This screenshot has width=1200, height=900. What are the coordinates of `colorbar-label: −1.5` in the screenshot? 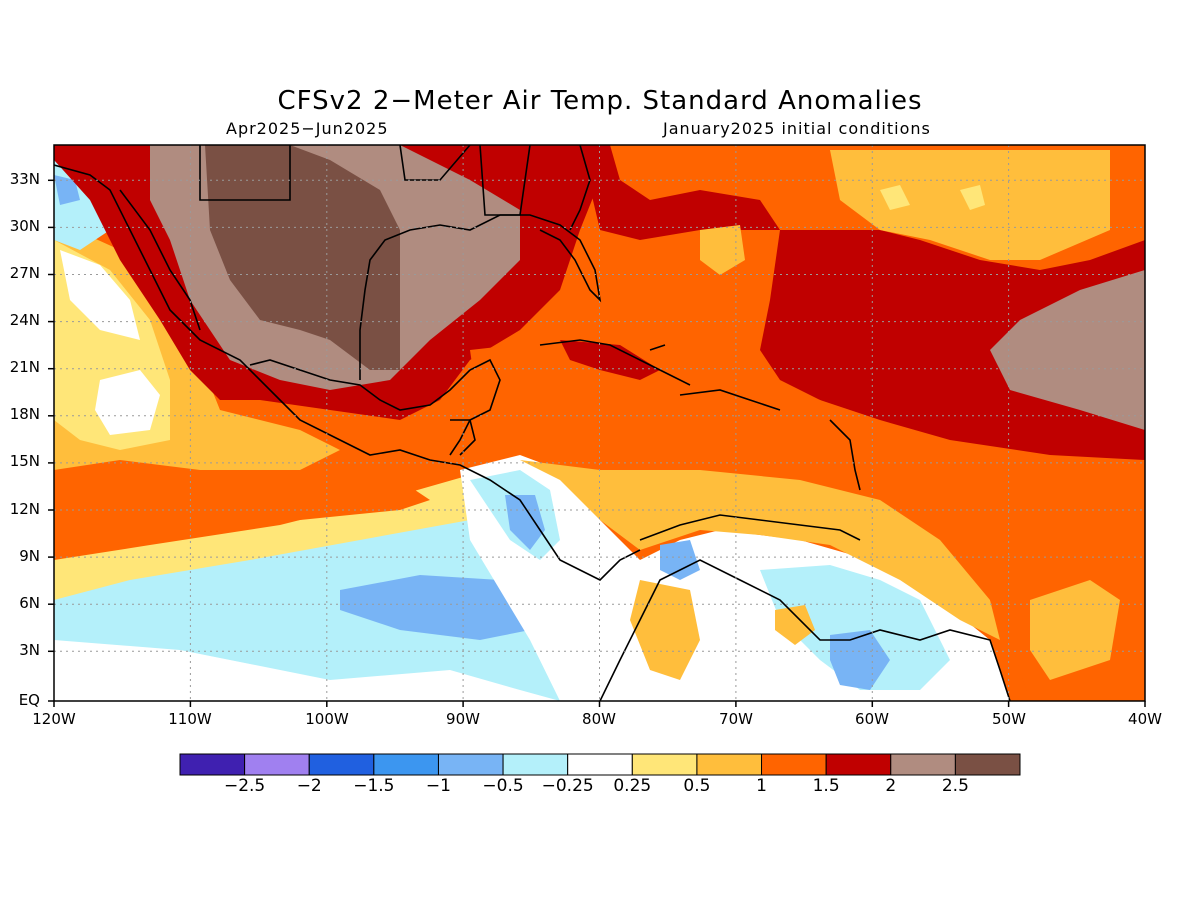 It's located at (374, 786).